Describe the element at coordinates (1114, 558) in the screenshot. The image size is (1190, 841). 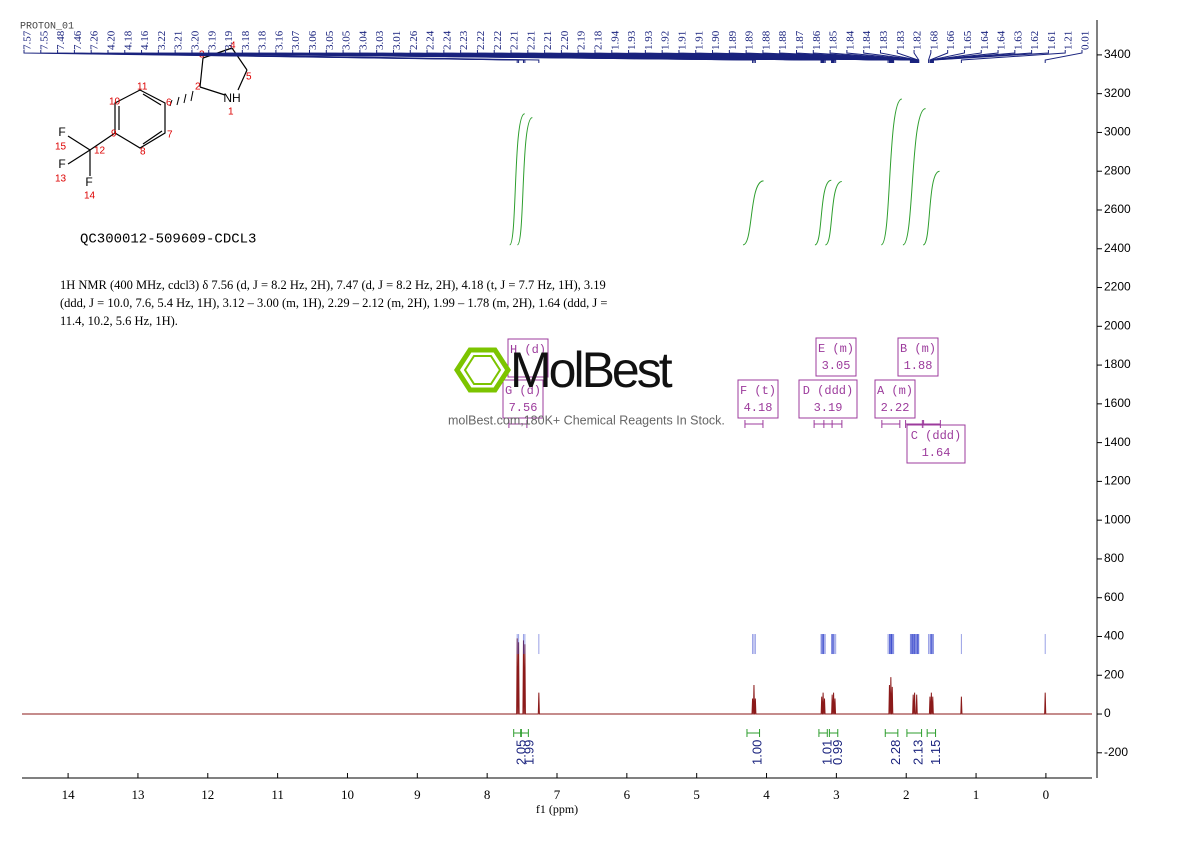
I see `y-tick-label: 800` at that location.